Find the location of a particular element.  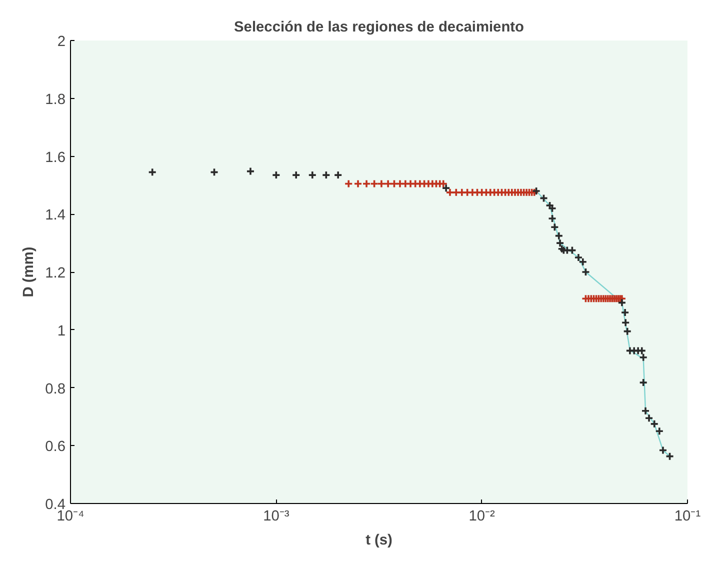

y-tick-label: 1.6 is located at coordinates (55, 158).